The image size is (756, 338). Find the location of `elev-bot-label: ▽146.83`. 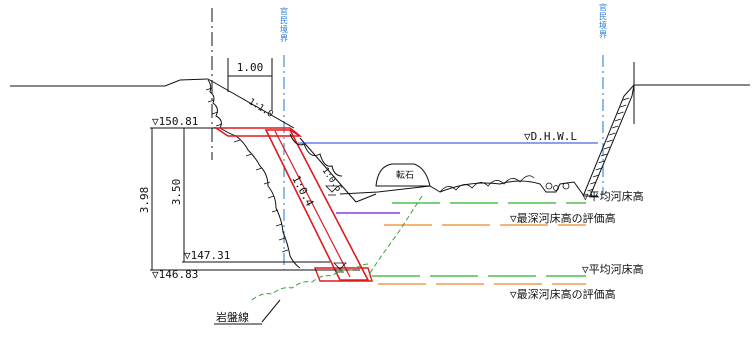

elev-bot-label: ▽146.83 is located at coordinates (175, 274).